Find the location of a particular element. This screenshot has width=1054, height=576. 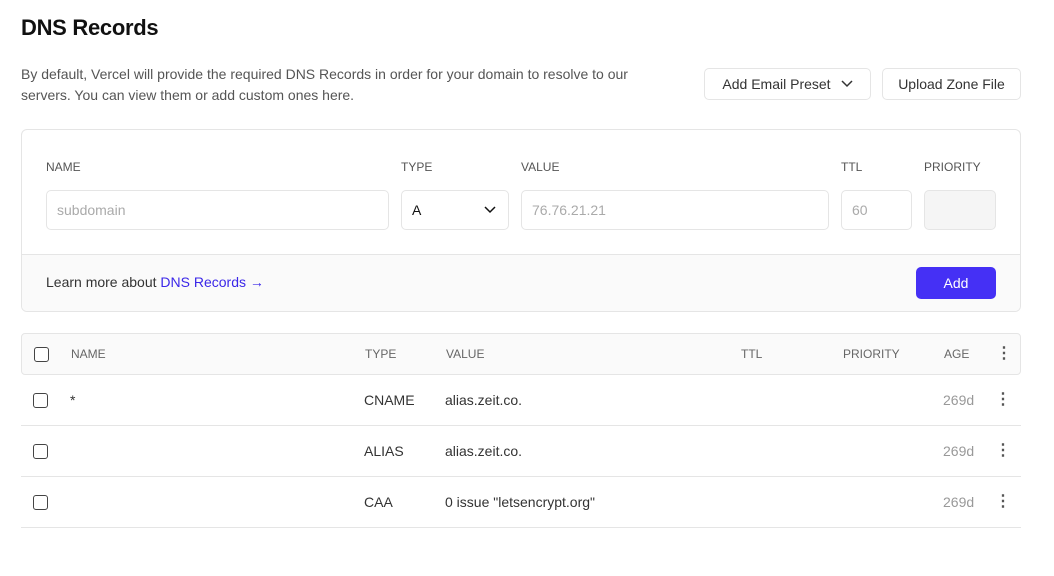

record-type: ALIAS is located at coordinates (384, 451).